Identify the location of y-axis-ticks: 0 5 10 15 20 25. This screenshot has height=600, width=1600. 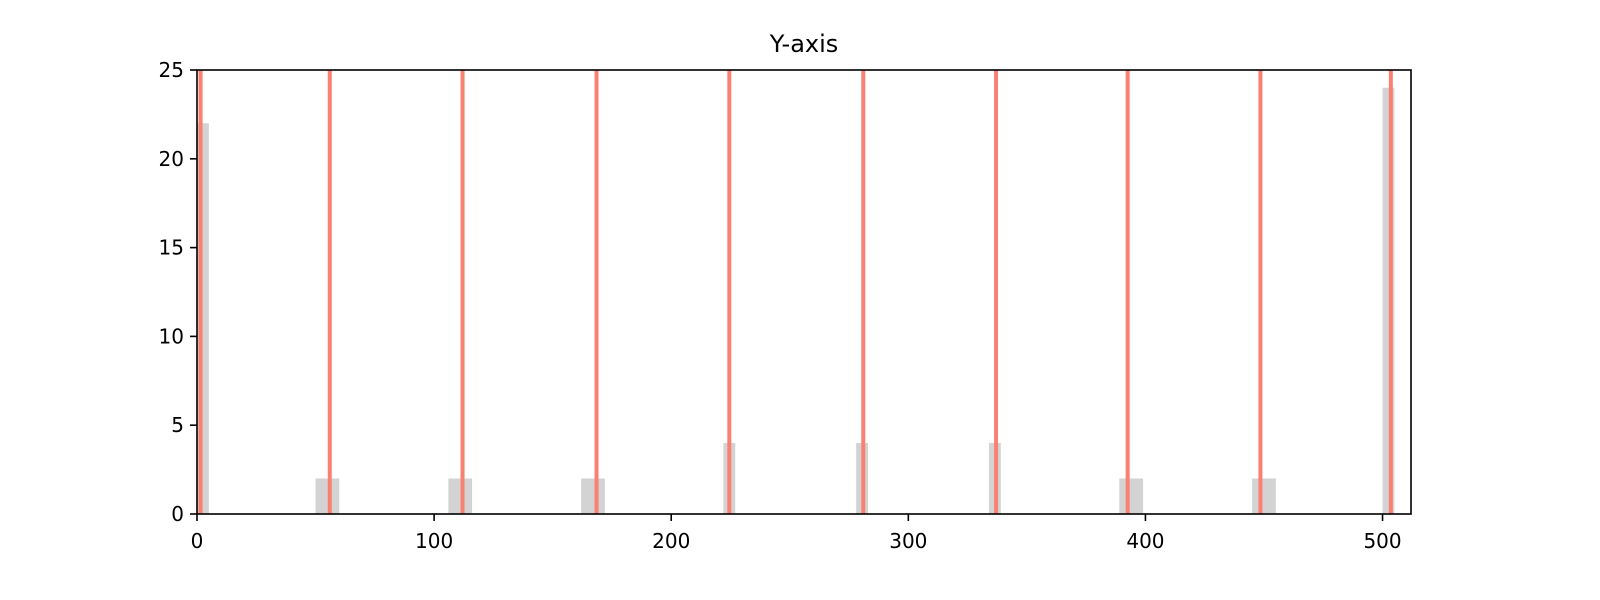
(178, 292).